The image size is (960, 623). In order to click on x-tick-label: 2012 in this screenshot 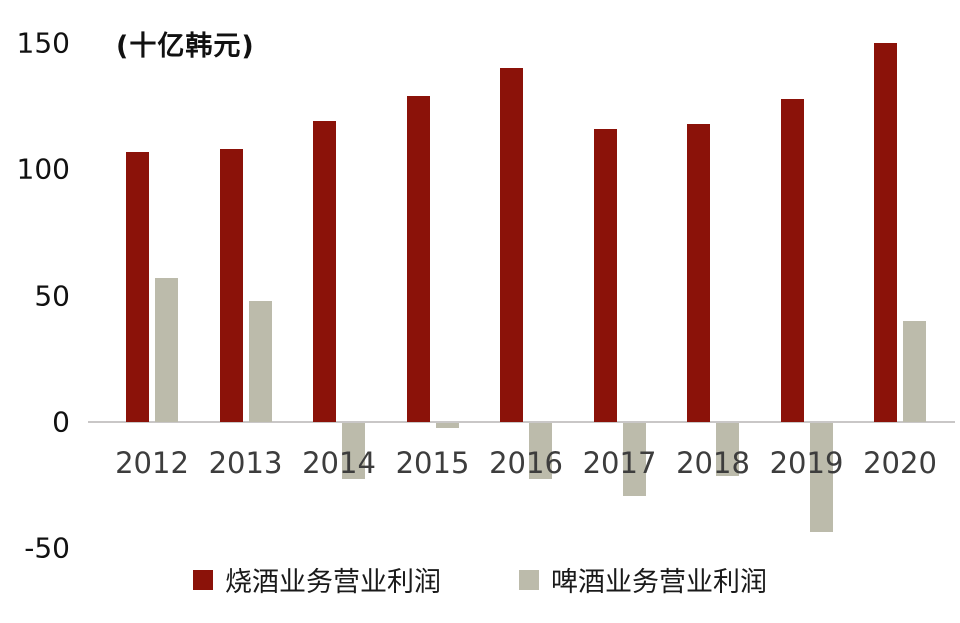, I will do `click(152, 463)`.